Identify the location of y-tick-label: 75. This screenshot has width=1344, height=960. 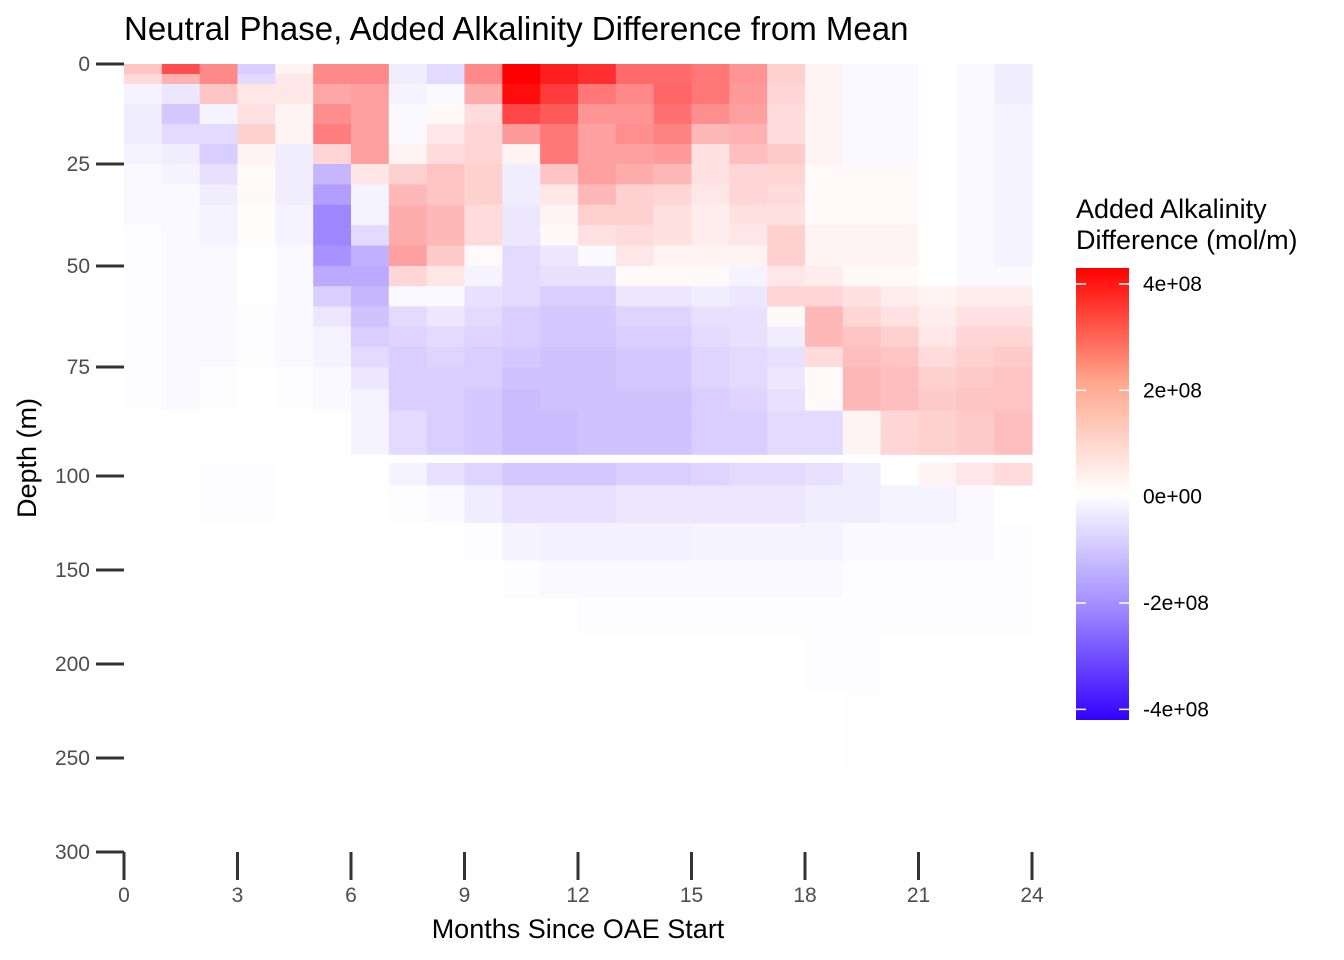
(78, 367).